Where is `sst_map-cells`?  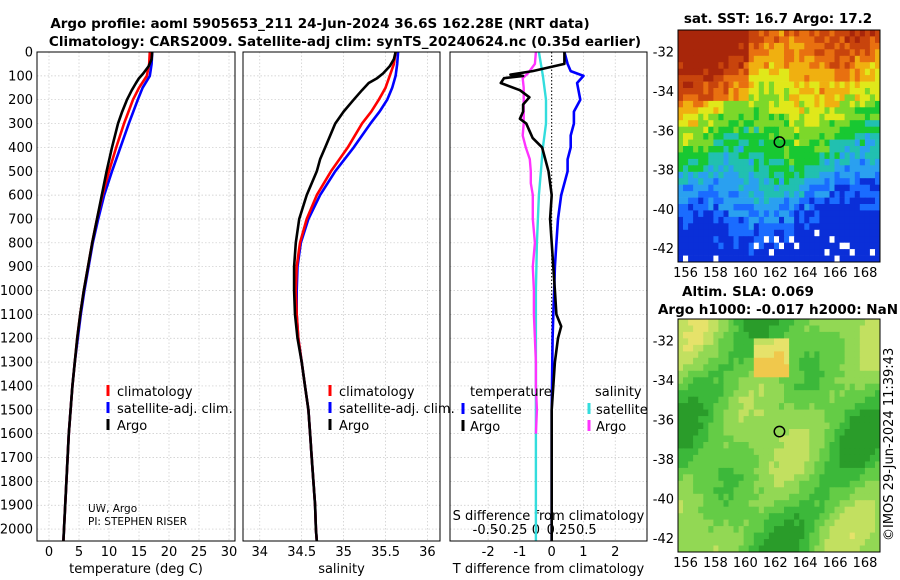 sst_map-cells is located at coordinates (779, 146).